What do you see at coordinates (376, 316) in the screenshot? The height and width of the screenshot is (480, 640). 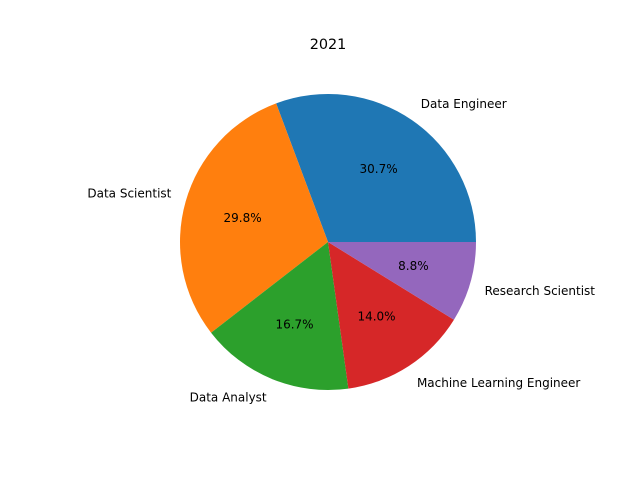 I see `percent-label-machine-learning-engineer: 14.0%` at bounding box center [376, 316].